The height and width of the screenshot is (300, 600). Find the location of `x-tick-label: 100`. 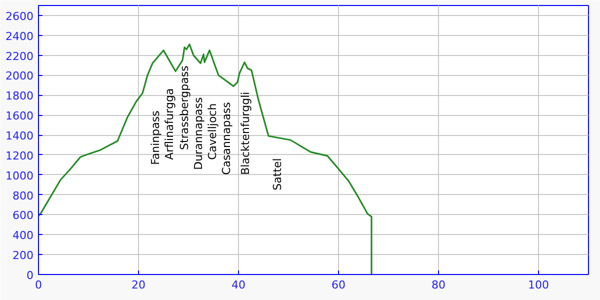

x-tick-label: 100 is located at coordinates (538, 285).